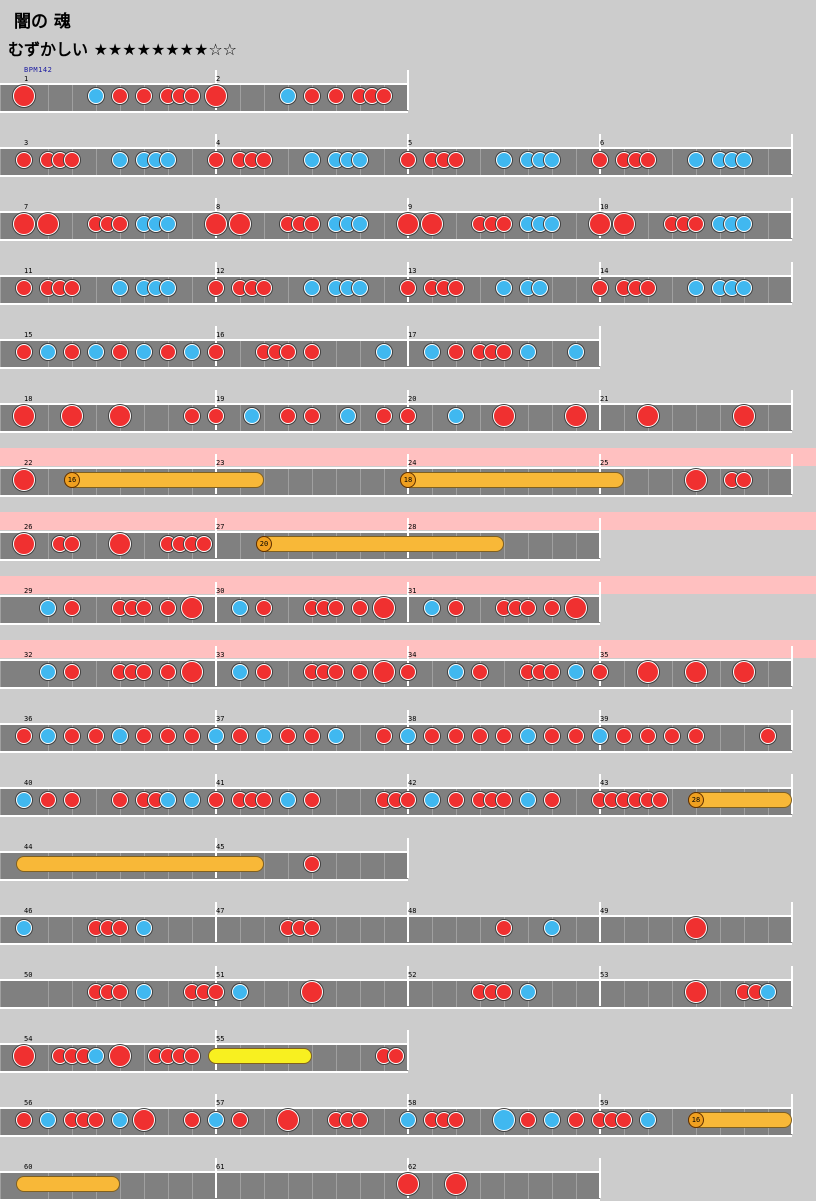  What do you see at coordinates (220, 655) in the screenshot?
I see `measure-number: 33` at bounding box center [220, 655].